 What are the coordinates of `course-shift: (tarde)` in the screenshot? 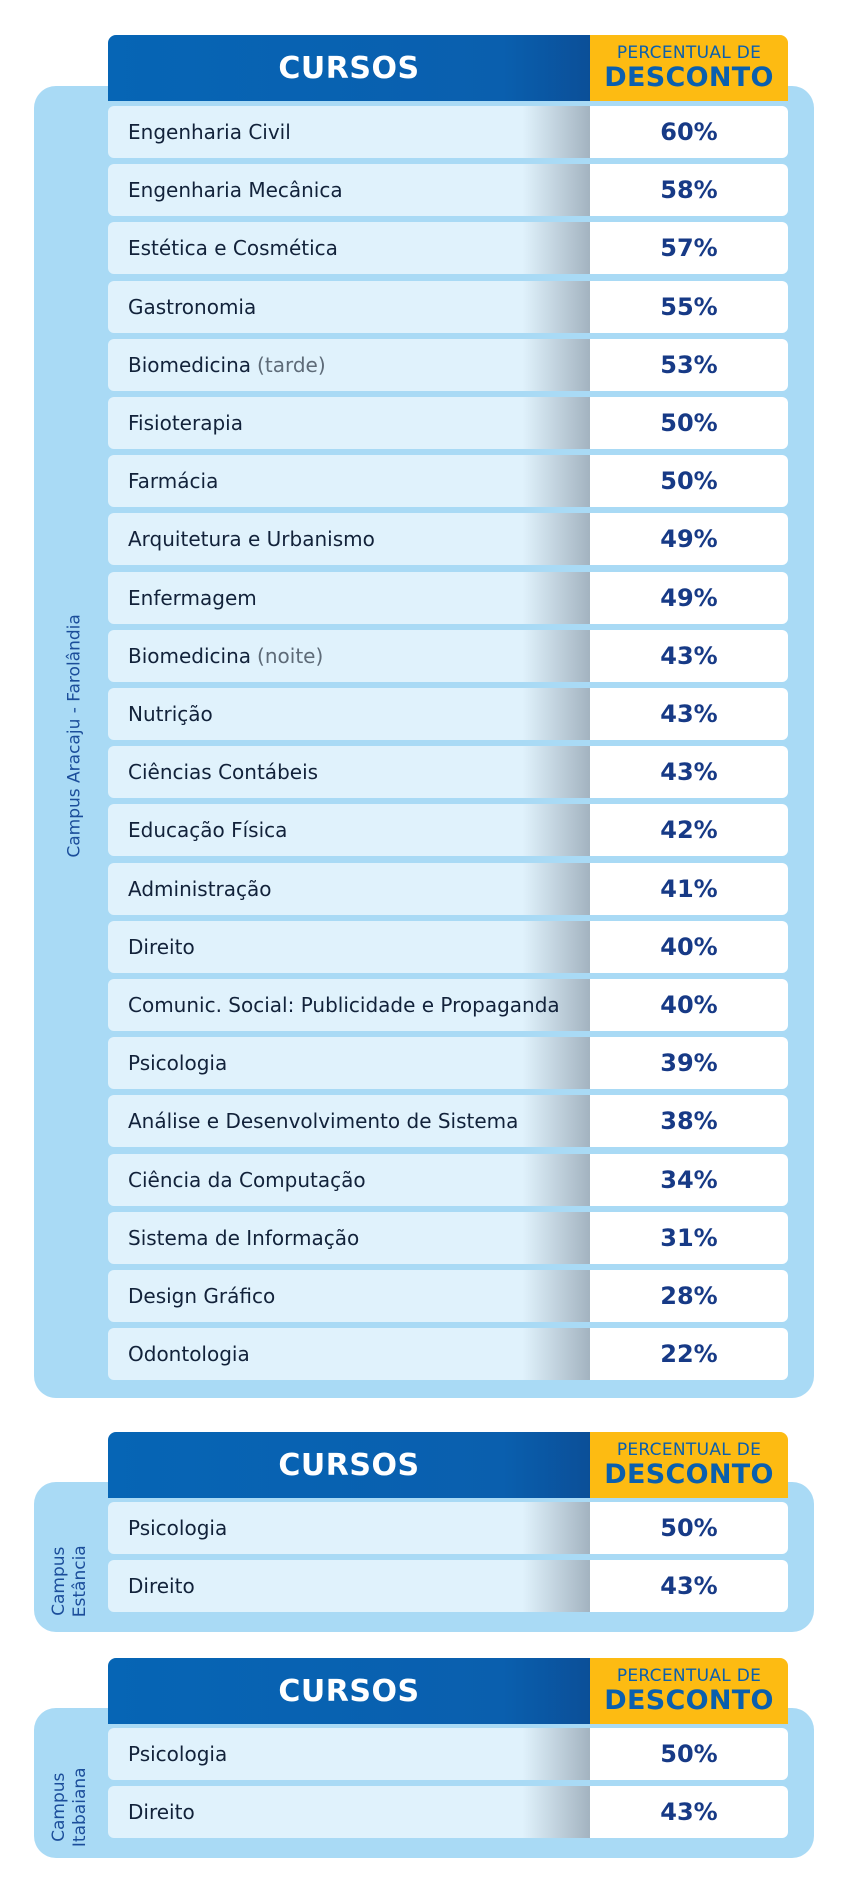 It's located at (291, 364).